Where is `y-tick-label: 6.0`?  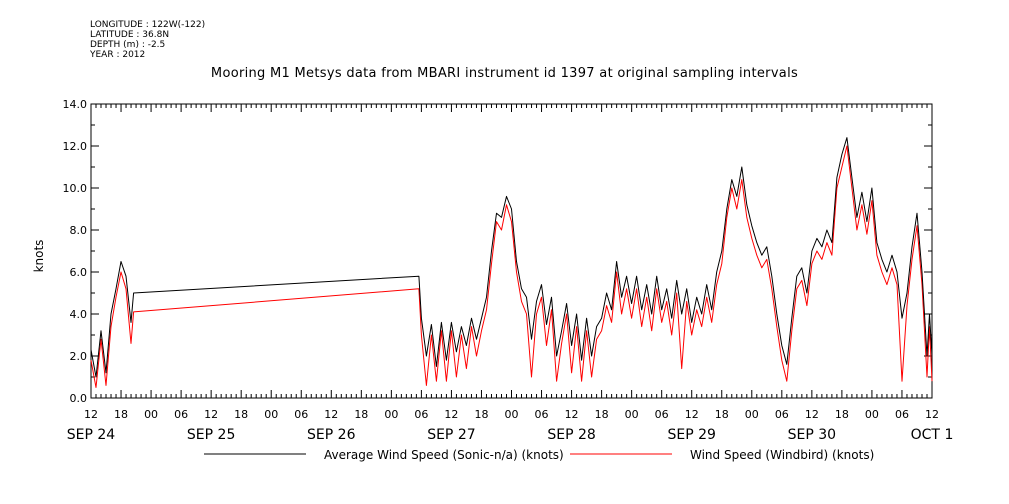
y-tick-label: 6.0 is located at coordinates (79, 272).